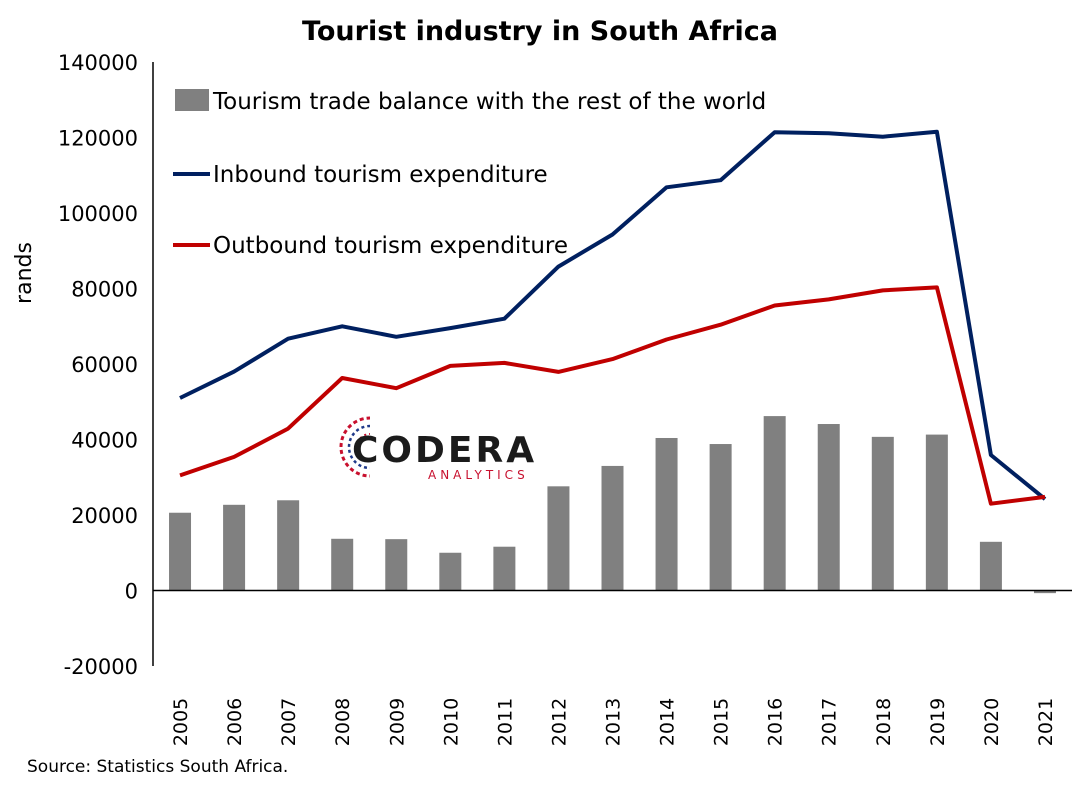  Describe the element at coordinates (131, 592) in the screenshot. I see `y-tick-label: 0` at that location.